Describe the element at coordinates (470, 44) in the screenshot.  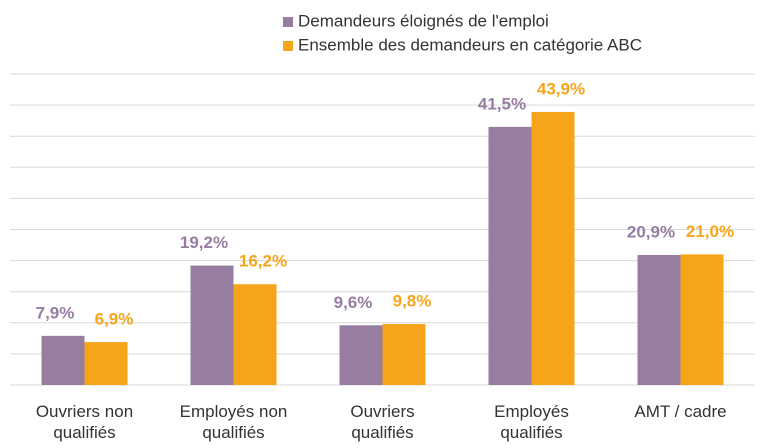
I see `legend-label: Ensemble des demandeurs en catégorie ABC` at that location.